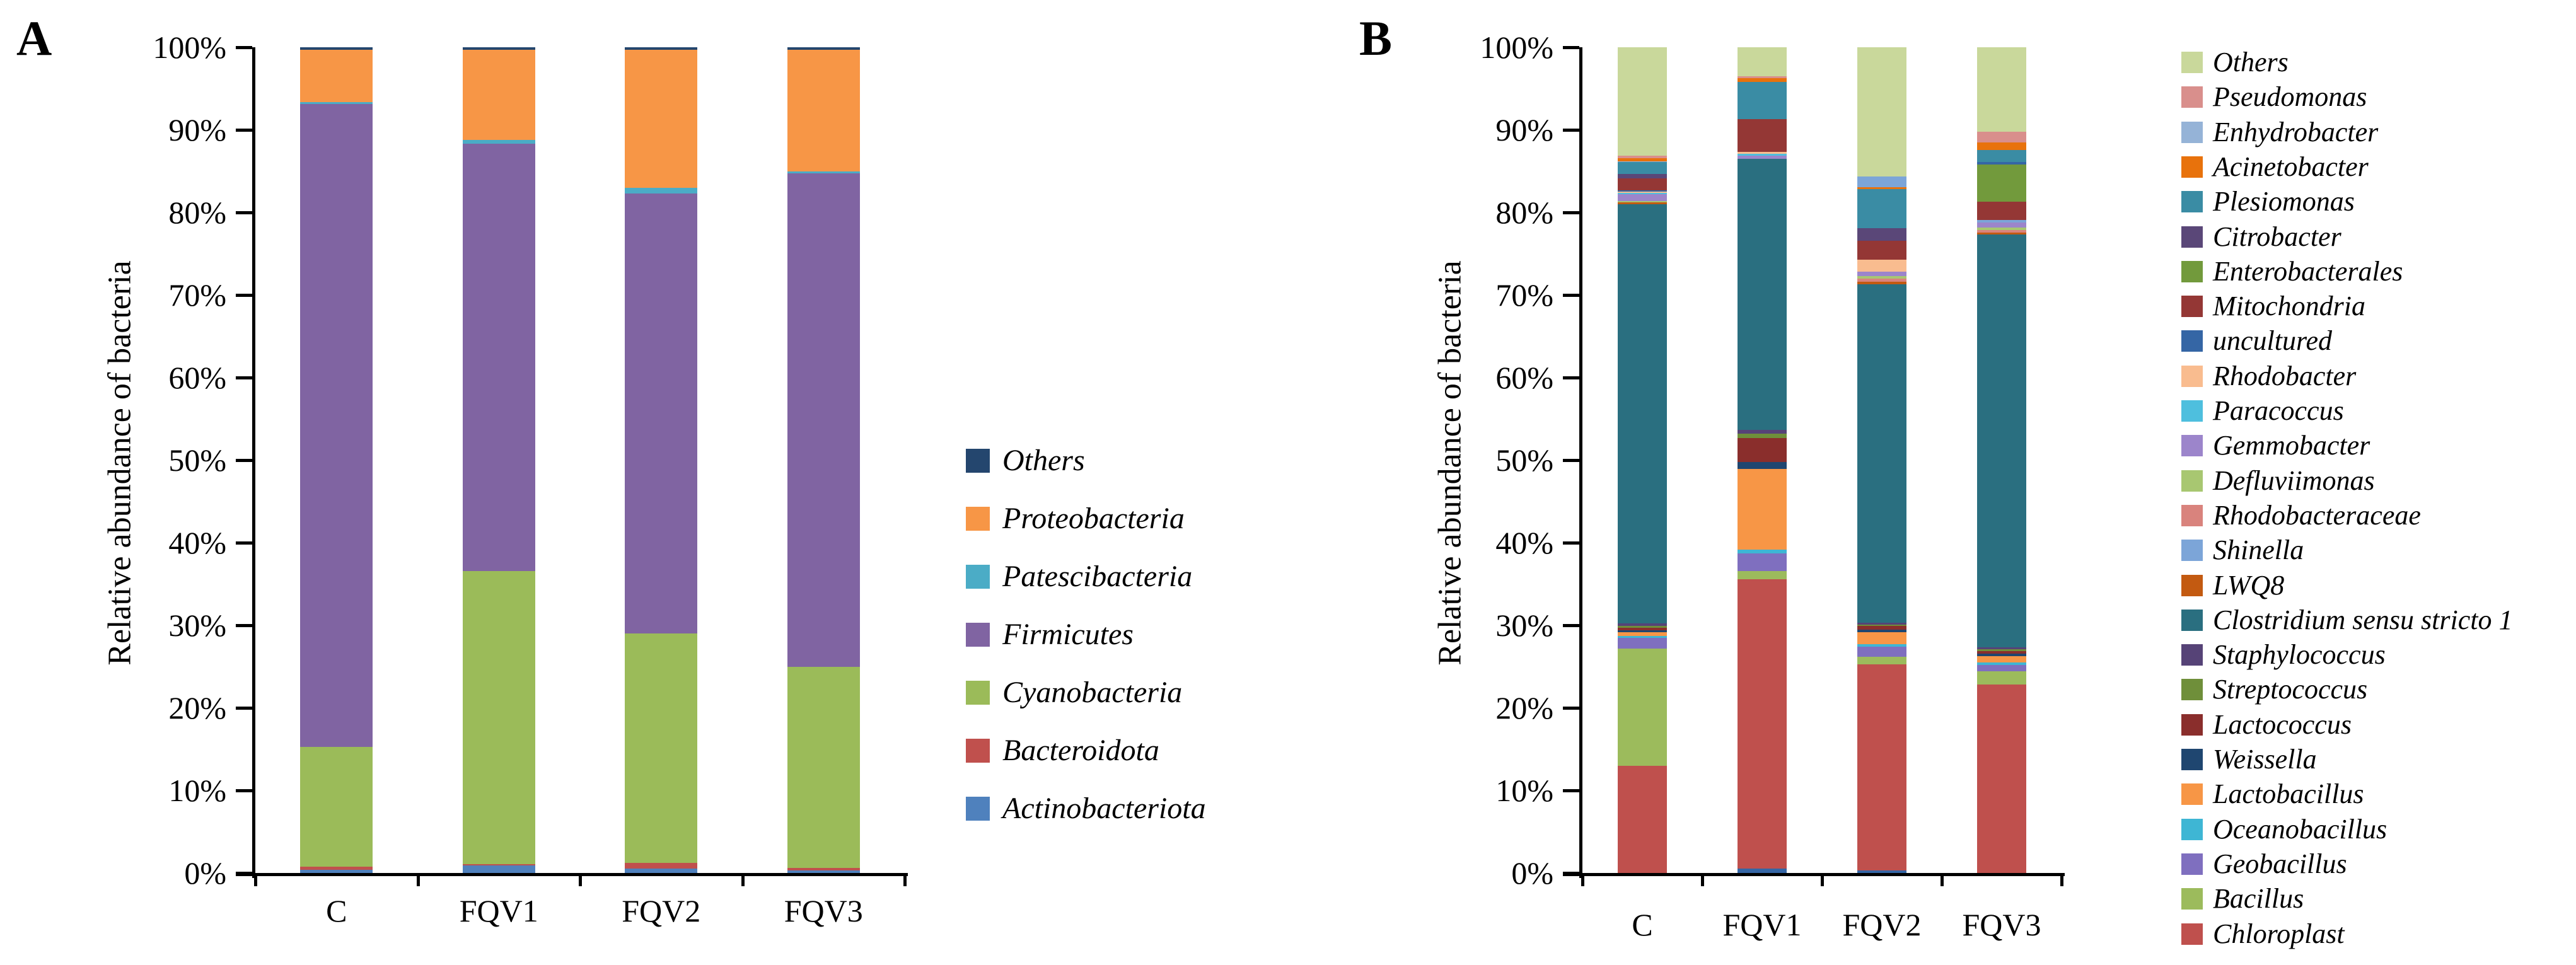 The image size is (2576, 965). I want to click on legend-item-pseudomonas: Pseudomonas, so click(2274, 97).